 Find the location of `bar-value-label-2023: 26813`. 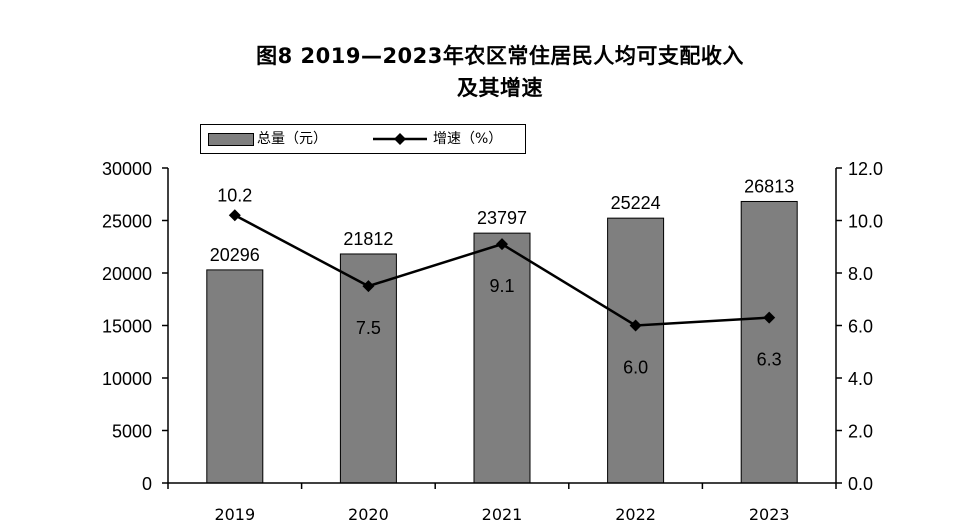

bar-value-label-2023: 26813 is located at coordinates (769, 186).